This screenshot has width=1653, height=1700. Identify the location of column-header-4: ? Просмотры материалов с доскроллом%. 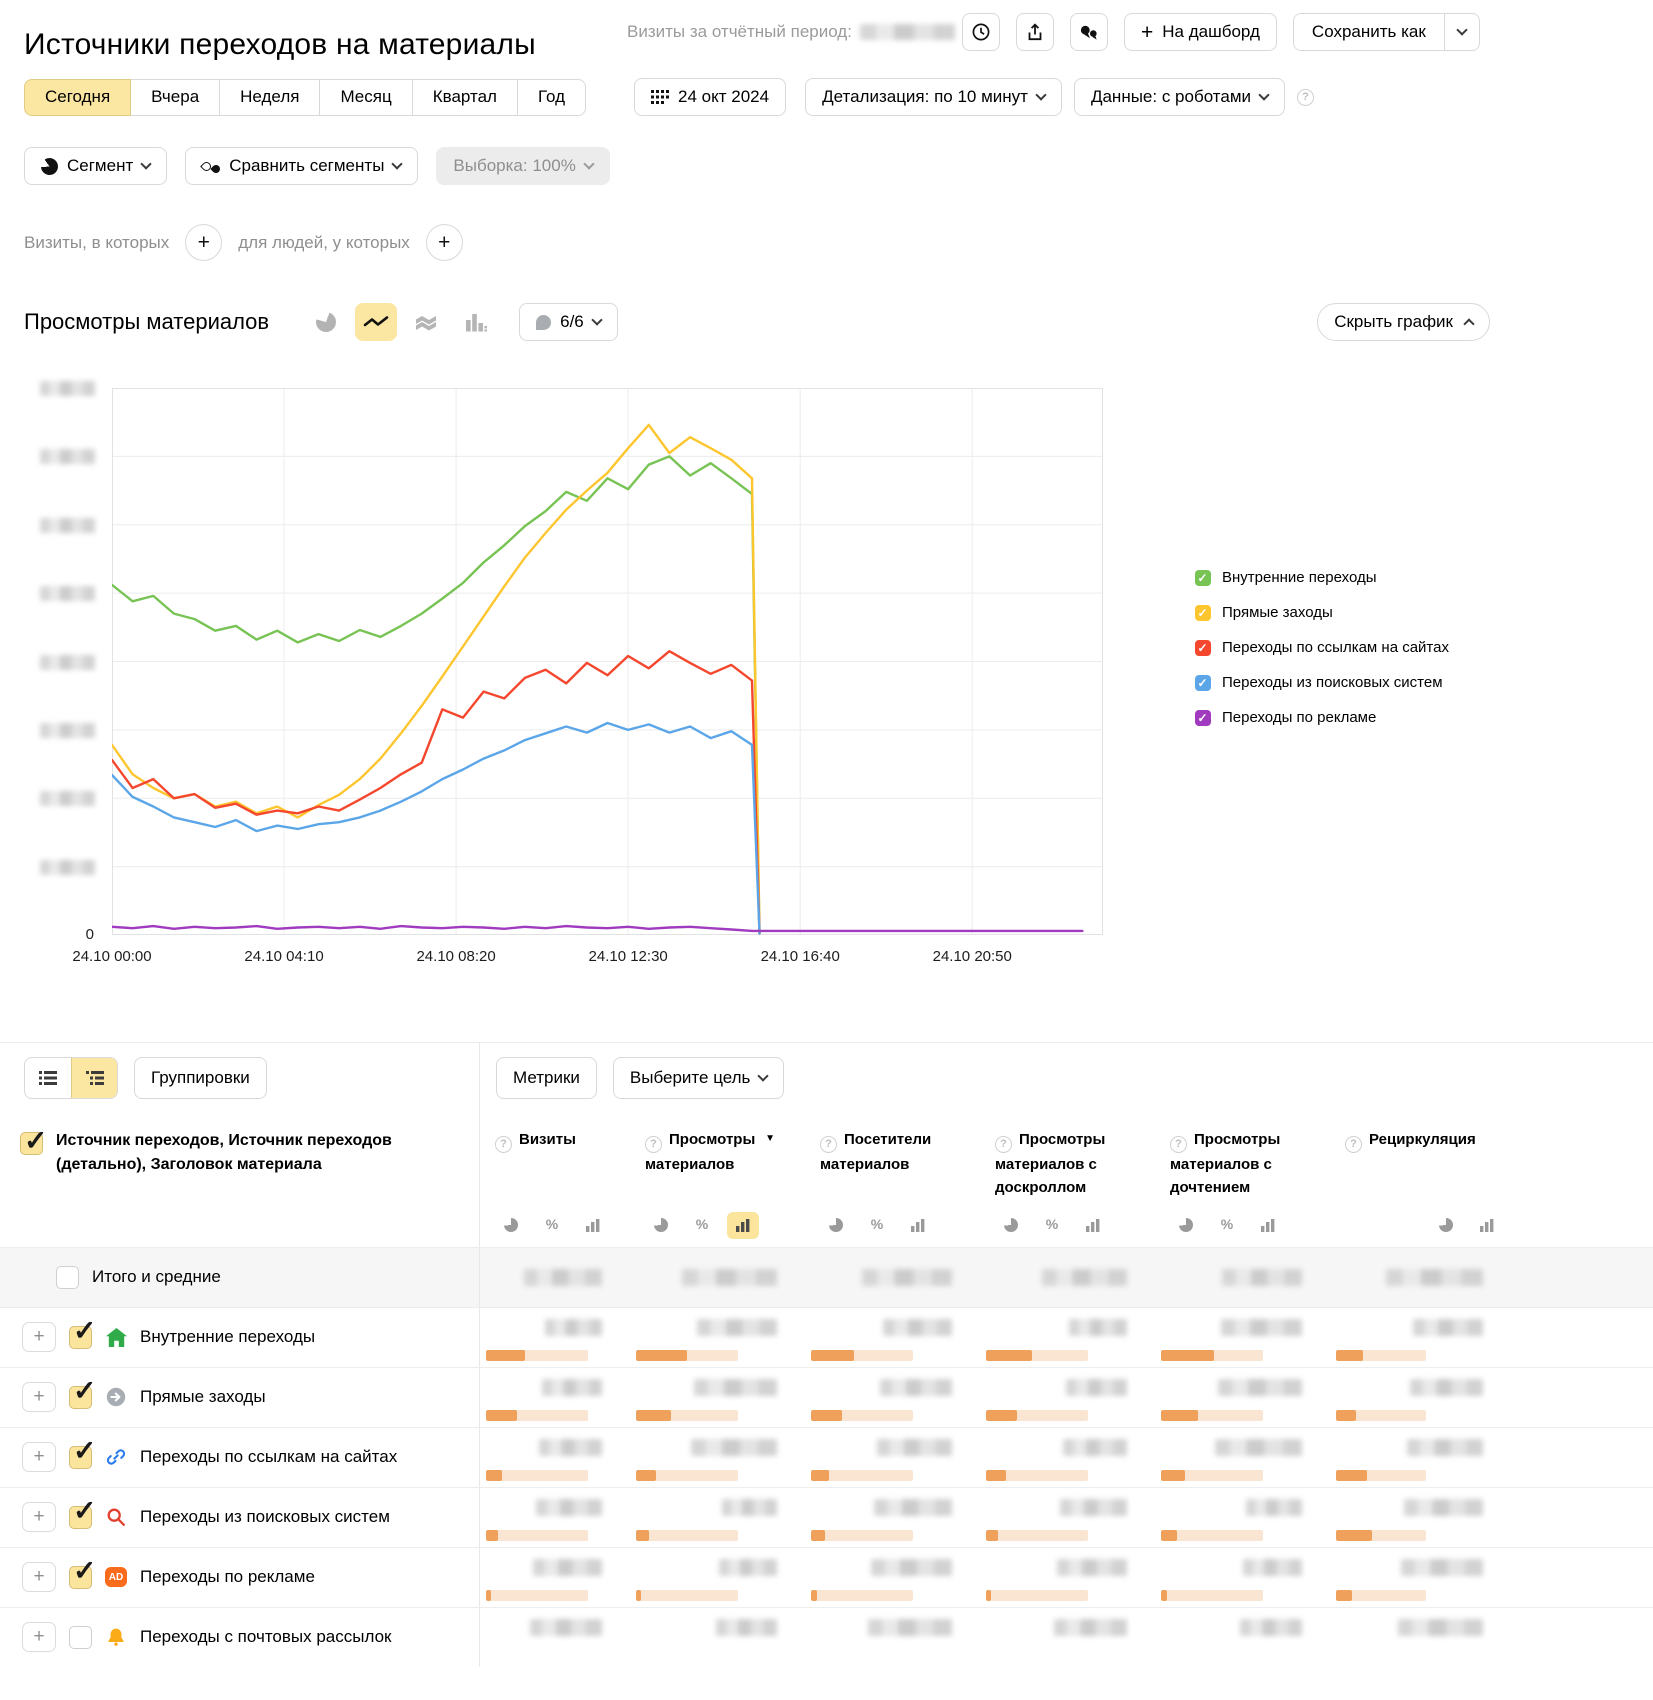
(1067, 1180).